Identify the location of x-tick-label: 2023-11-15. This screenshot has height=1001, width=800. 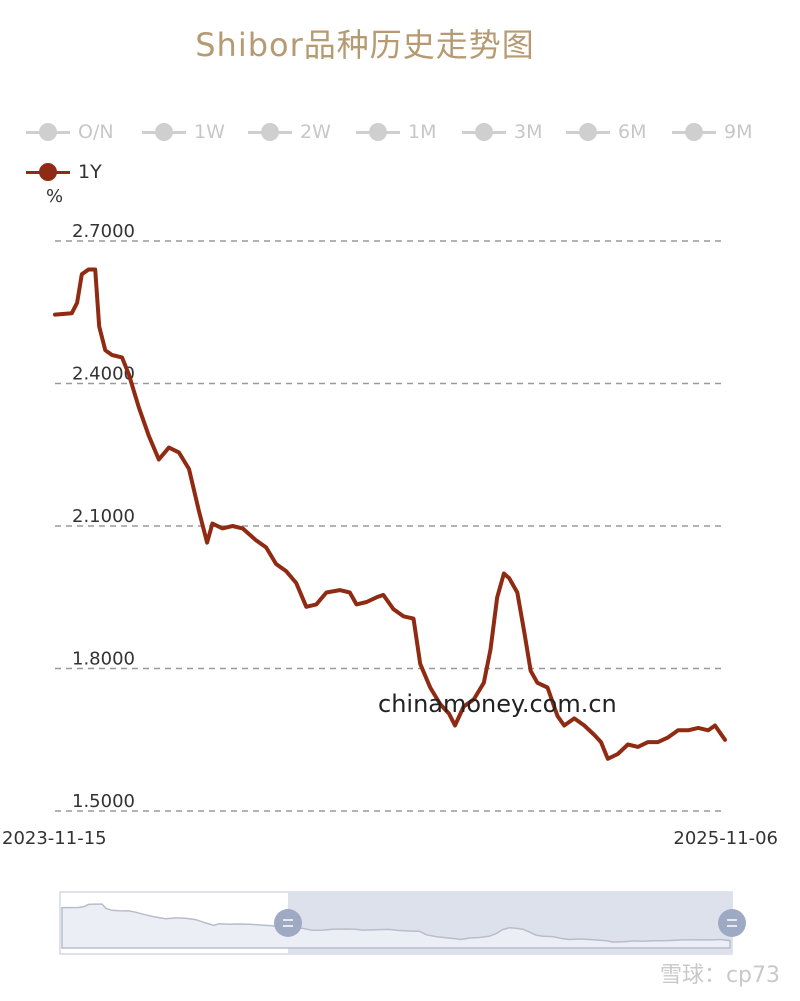
(54, 838).